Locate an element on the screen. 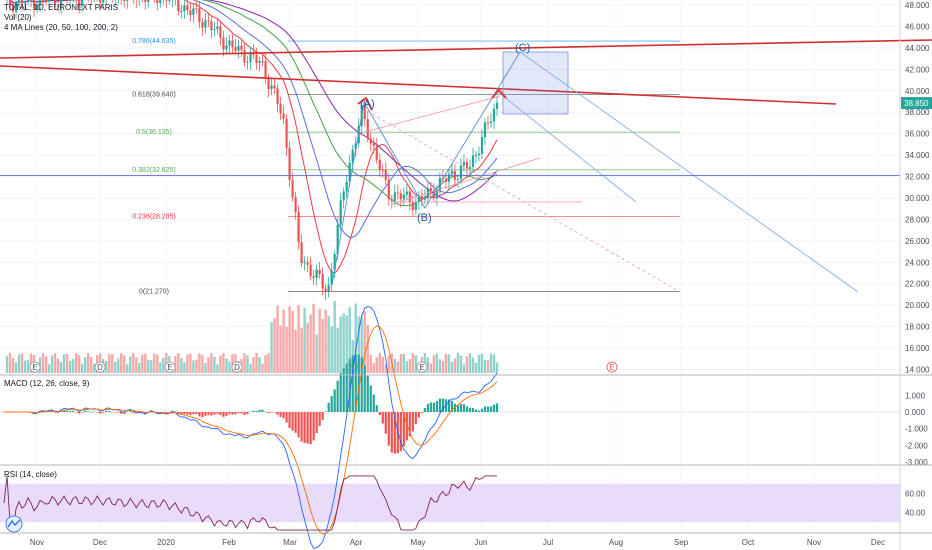  wave-b-label: (B) is located at coordinates (424, 218).